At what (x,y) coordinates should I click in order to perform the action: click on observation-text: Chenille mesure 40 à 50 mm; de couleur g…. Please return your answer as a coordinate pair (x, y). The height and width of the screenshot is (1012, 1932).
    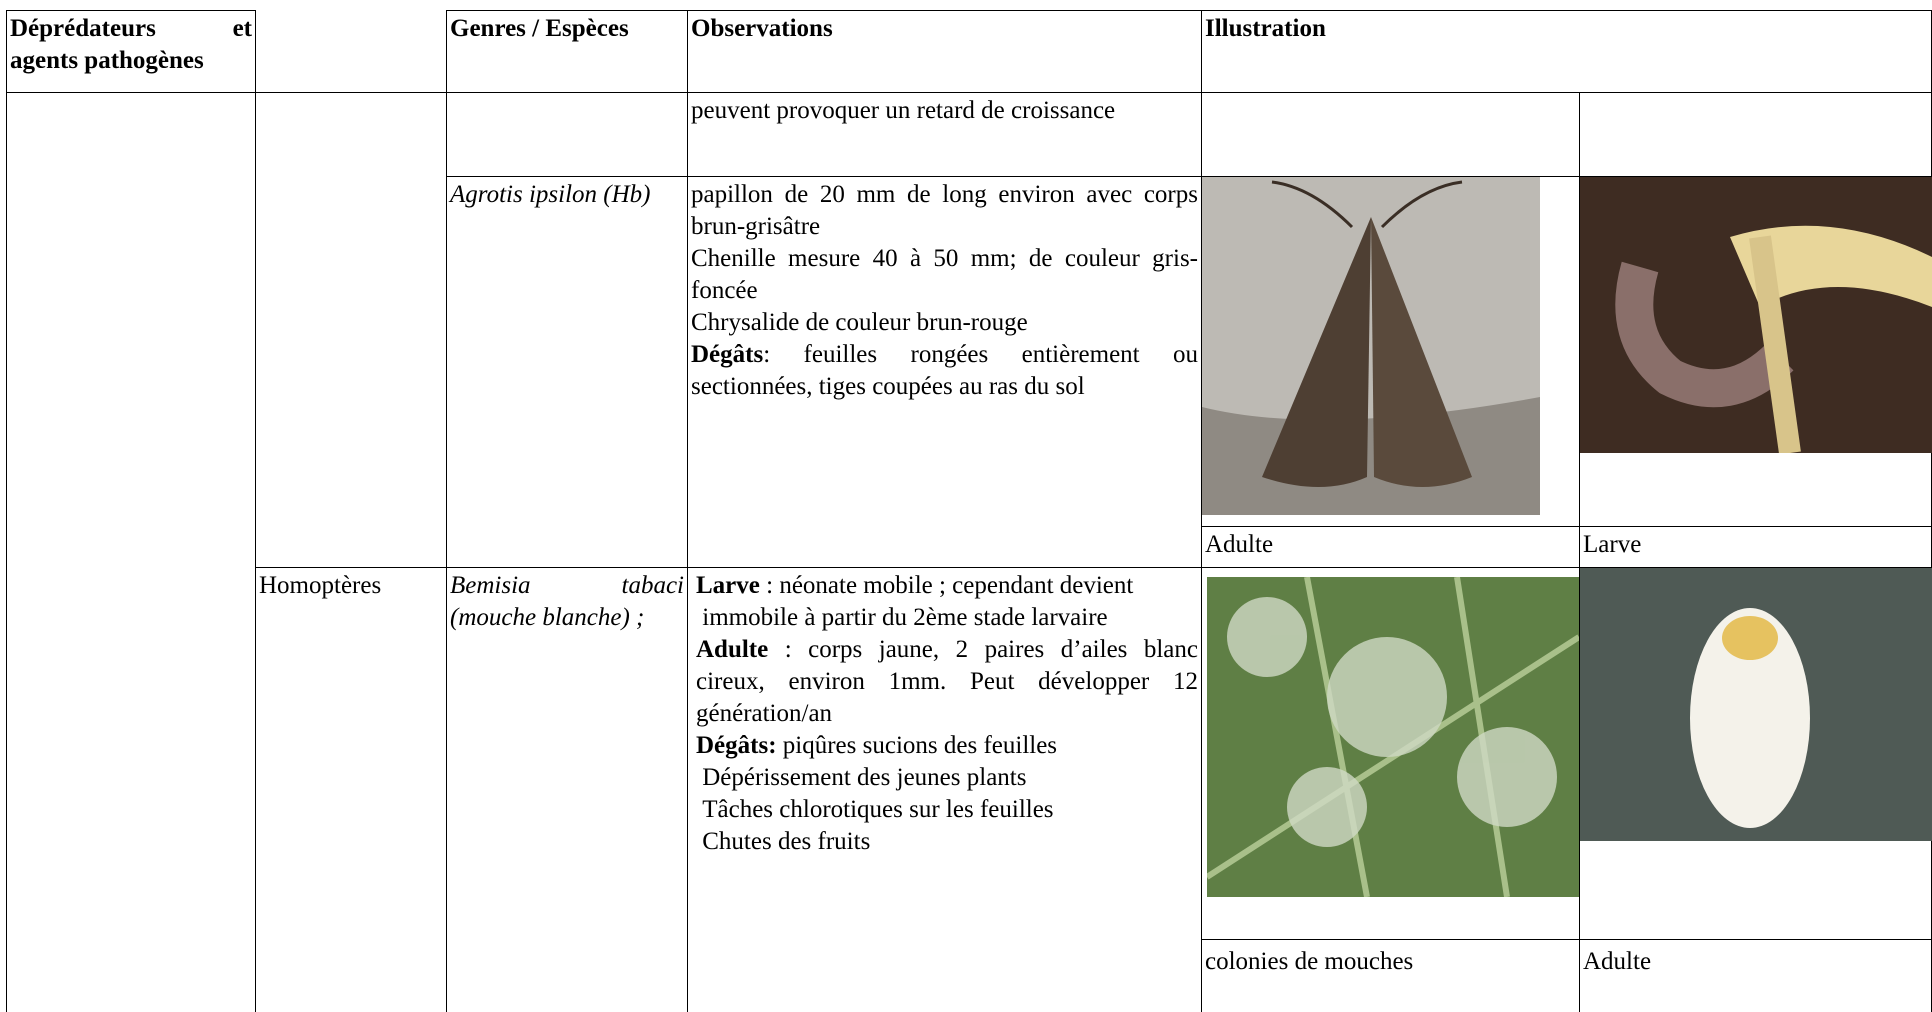
    Looking at the image, I should click on (944, 274).